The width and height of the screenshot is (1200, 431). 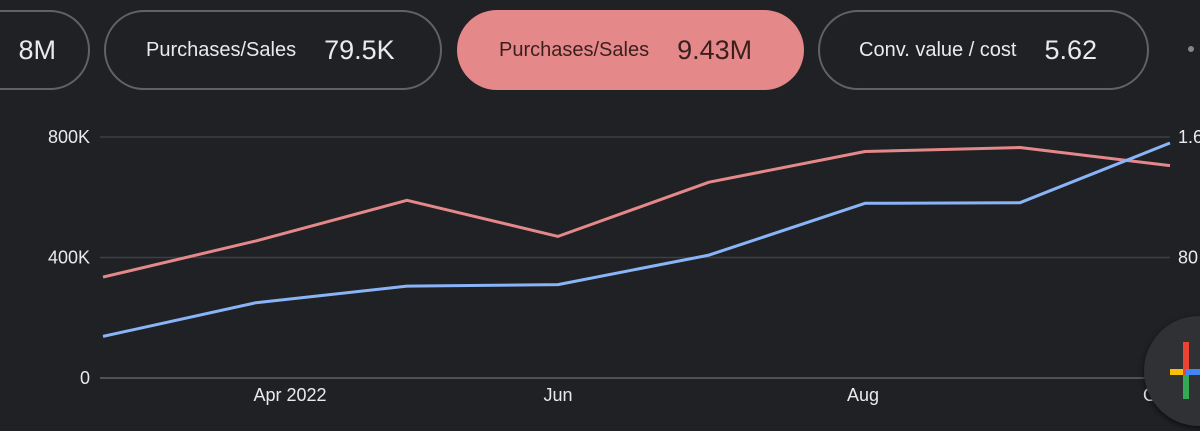 I want to click on metric-chip-partial: 8M, so click(x=45, y=50).